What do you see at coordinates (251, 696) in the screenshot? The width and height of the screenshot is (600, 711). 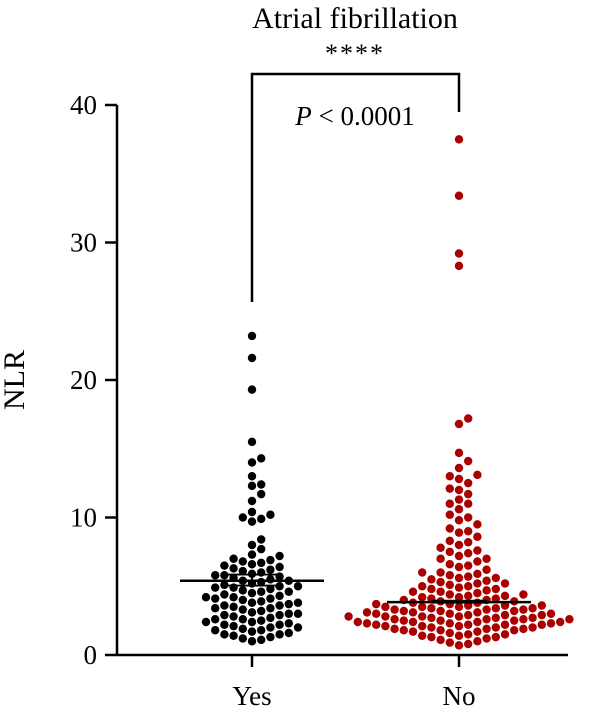 I see `x-tick-label: Yes` at bounding box center [251, 696].